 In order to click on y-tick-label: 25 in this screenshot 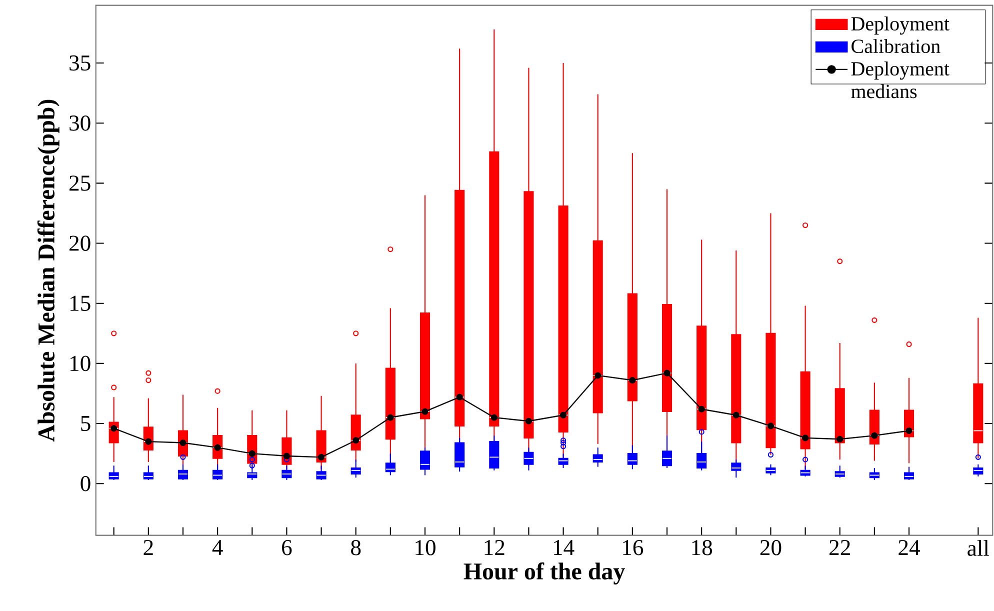, I will do `click(80, 183)`.